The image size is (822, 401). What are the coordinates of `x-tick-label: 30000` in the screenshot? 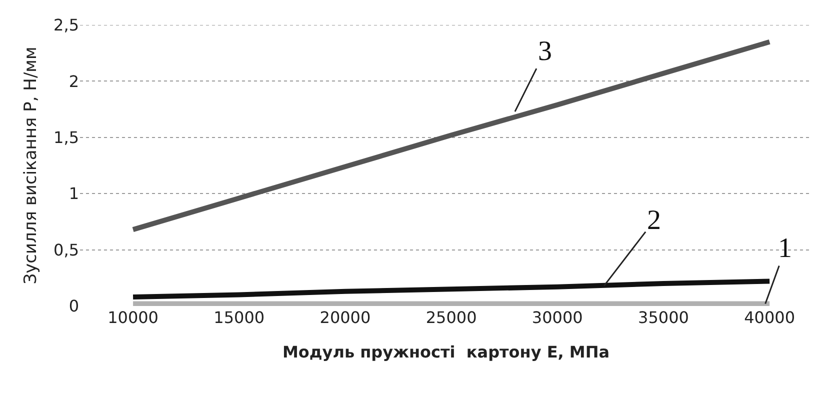 It's located at (557, 317).